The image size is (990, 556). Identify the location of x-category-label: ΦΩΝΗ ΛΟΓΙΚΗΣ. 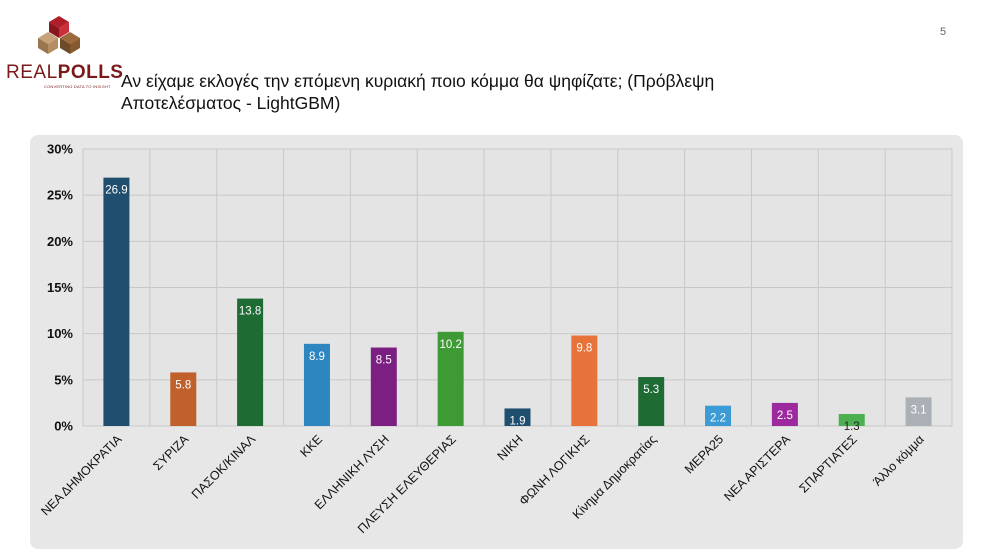
(555, 470).